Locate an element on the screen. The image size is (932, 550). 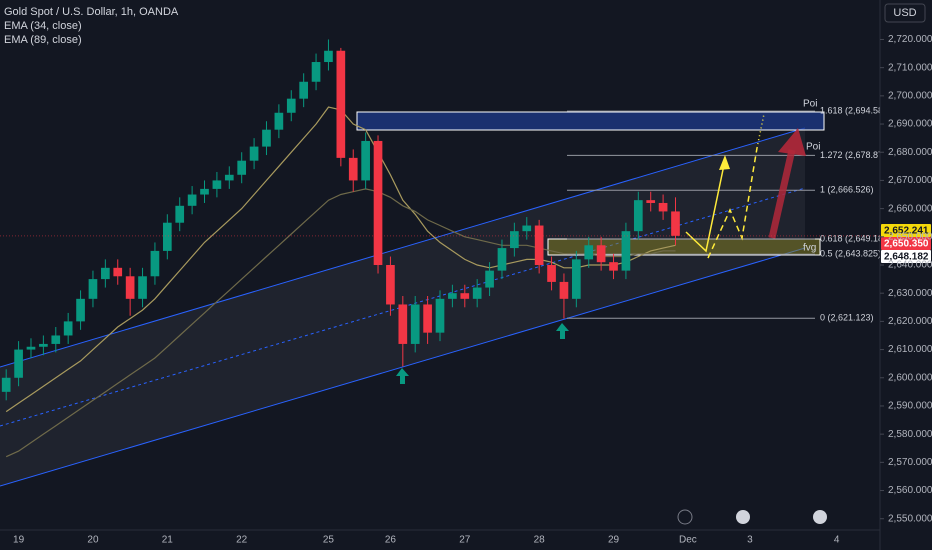
x-tick-label: 4 is located at coordinates (837, 540).